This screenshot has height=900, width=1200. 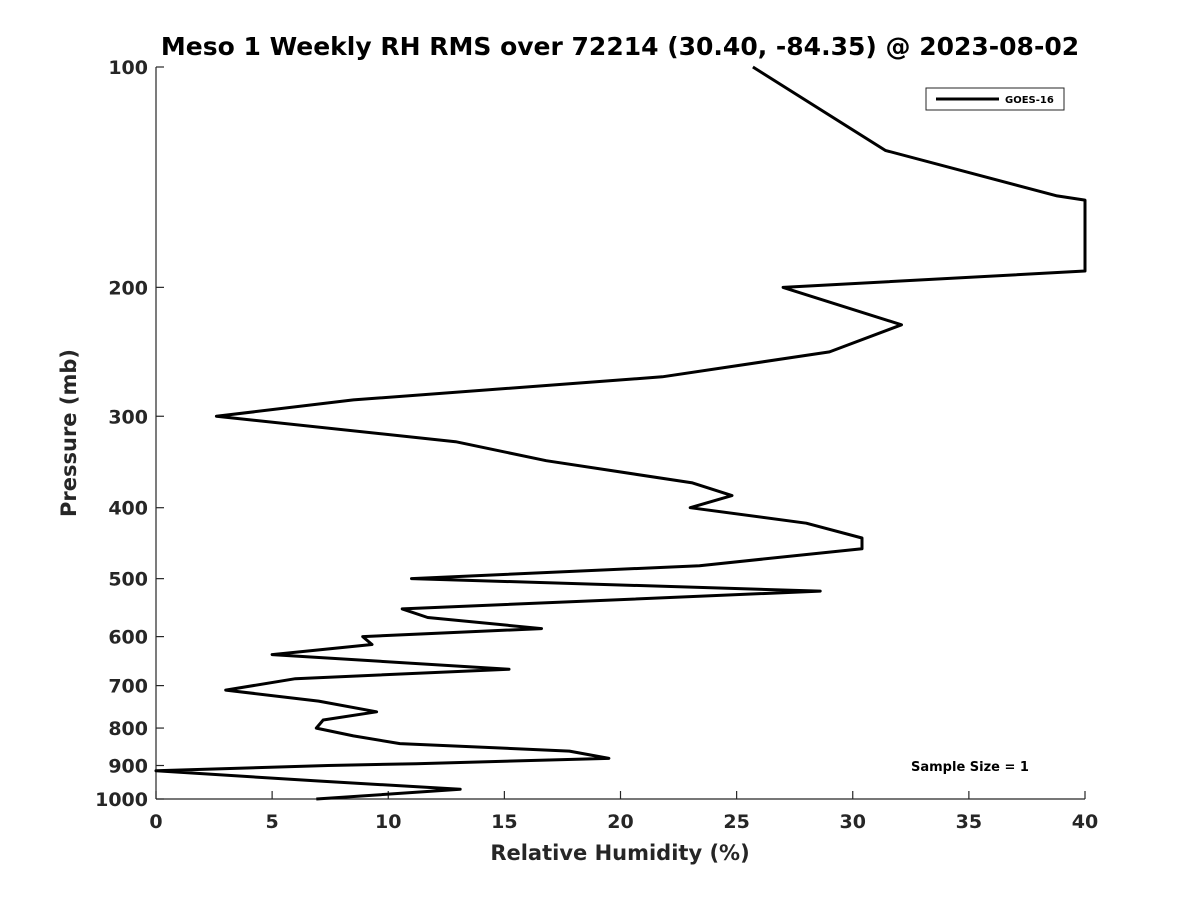 I want to click on y-tick-label: 800, so click(x=128, y=729).